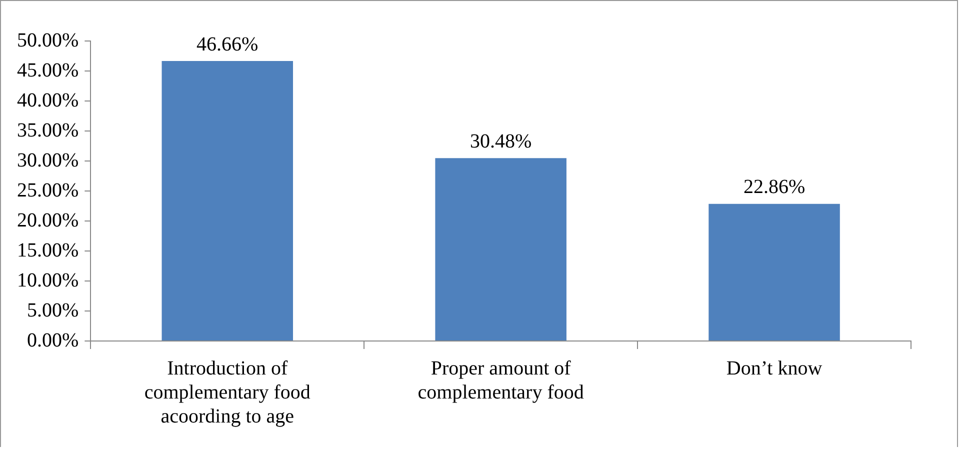 The height and width of the screenshot is (450, 961). What do you see at coordinates (501, 141) in the screenshot?
I see `data-label: 30.48%` at bounding box center [501, 141].